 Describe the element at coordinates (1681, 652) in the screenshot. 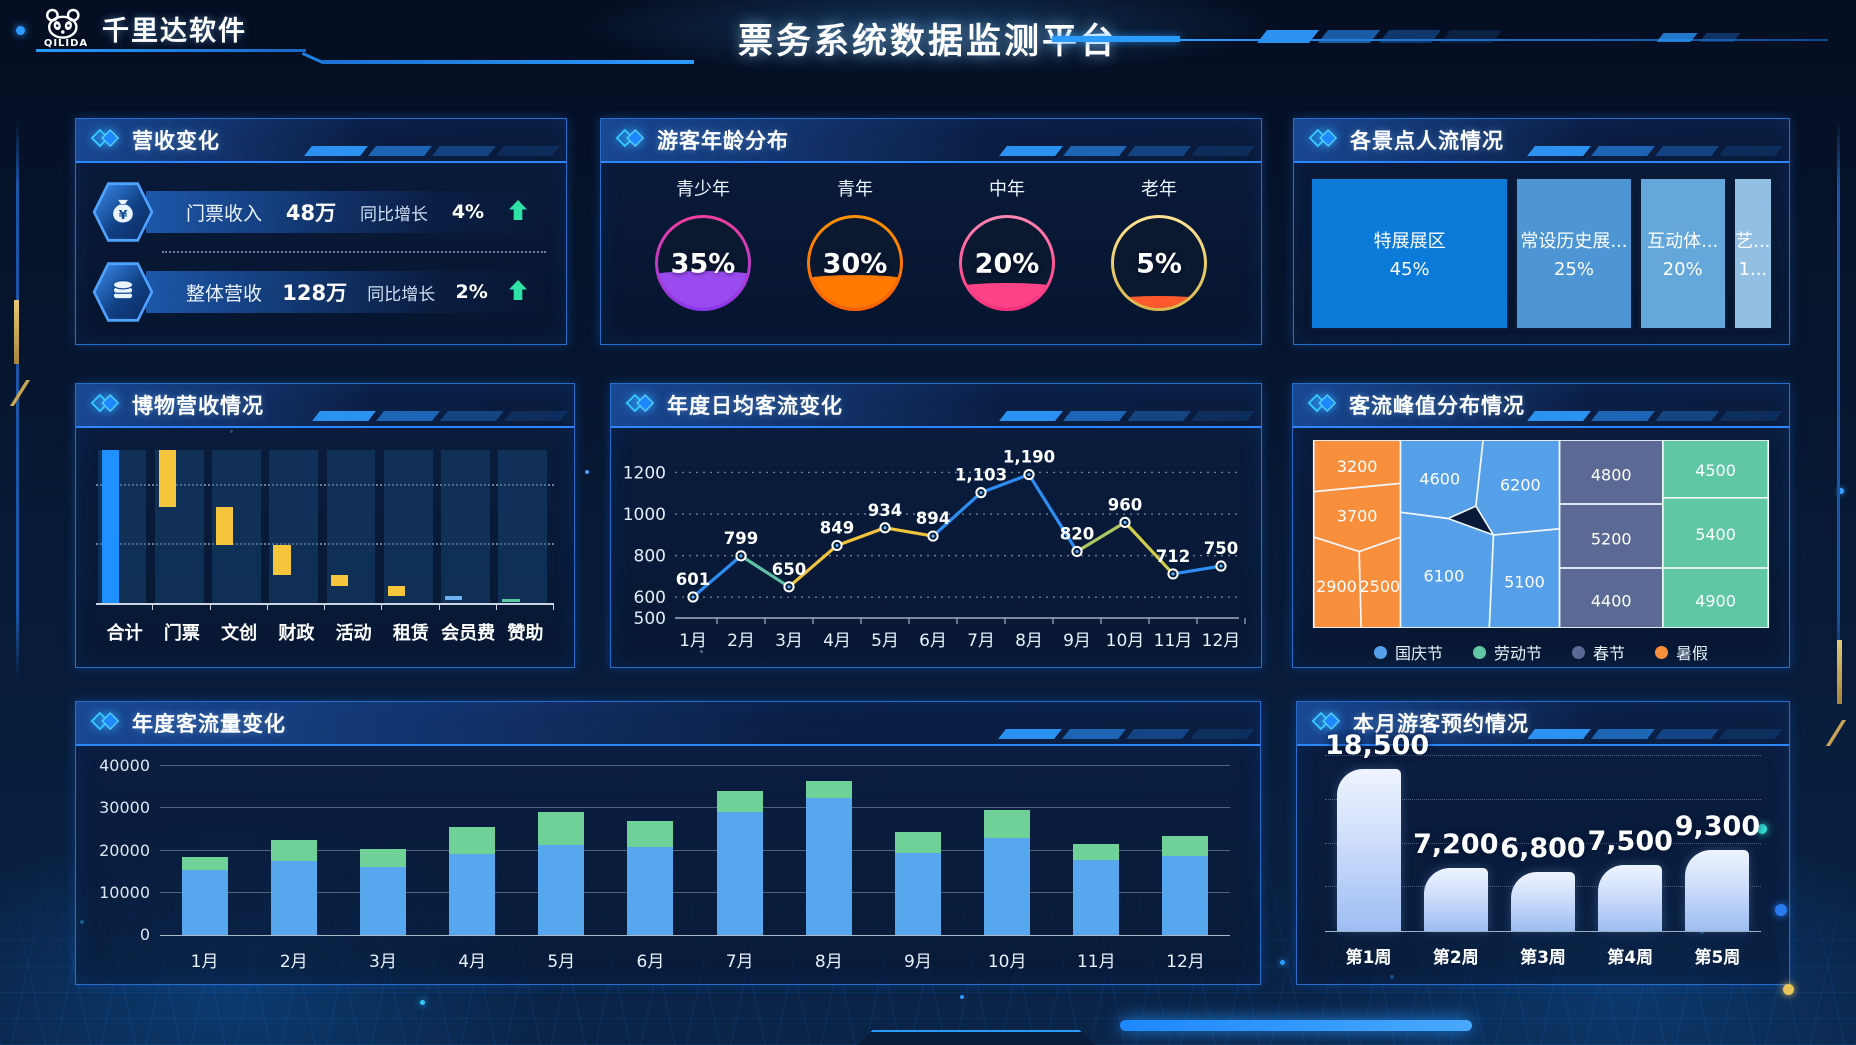

I see `legend-item-暑假: 暑假` at that location.